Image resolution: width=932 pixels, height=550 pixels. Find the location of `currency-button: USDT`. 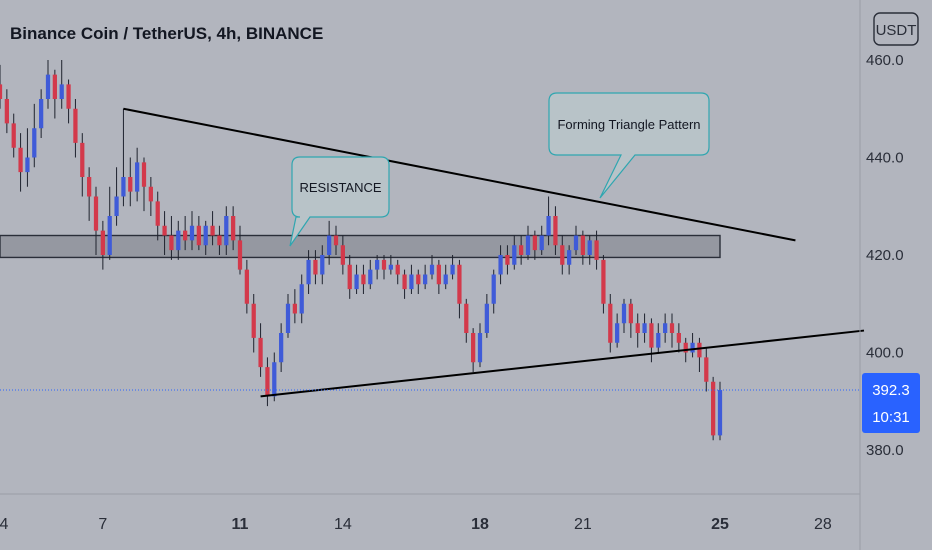

currency-button: USDT is located at coordinates (896, 29).